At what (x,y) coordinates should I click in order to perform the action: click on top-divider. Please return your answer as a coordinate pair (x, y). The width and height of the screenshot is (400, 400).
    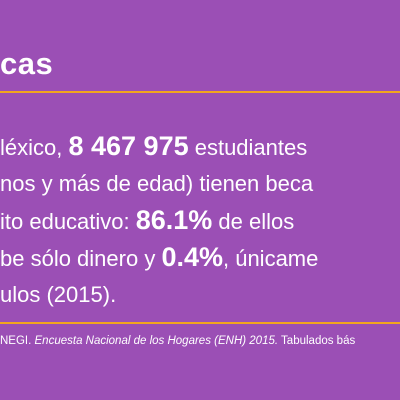
    Looking at the image, I should click on (200, 92).